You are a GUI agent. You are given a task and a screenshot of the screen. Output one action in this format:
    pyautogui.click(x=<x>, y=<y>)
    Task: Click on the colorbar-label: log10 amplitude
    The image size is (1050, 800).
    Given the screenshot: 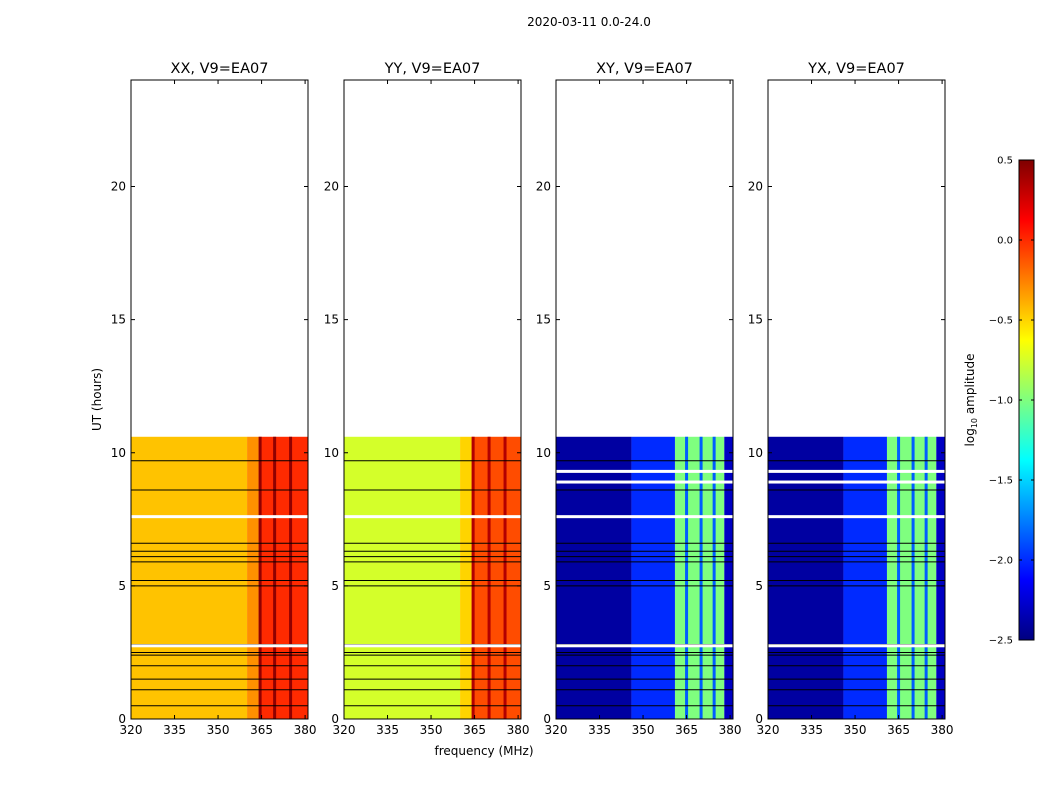 What is the action you would take?
    pyautogui.click(x=971, y=400)
    